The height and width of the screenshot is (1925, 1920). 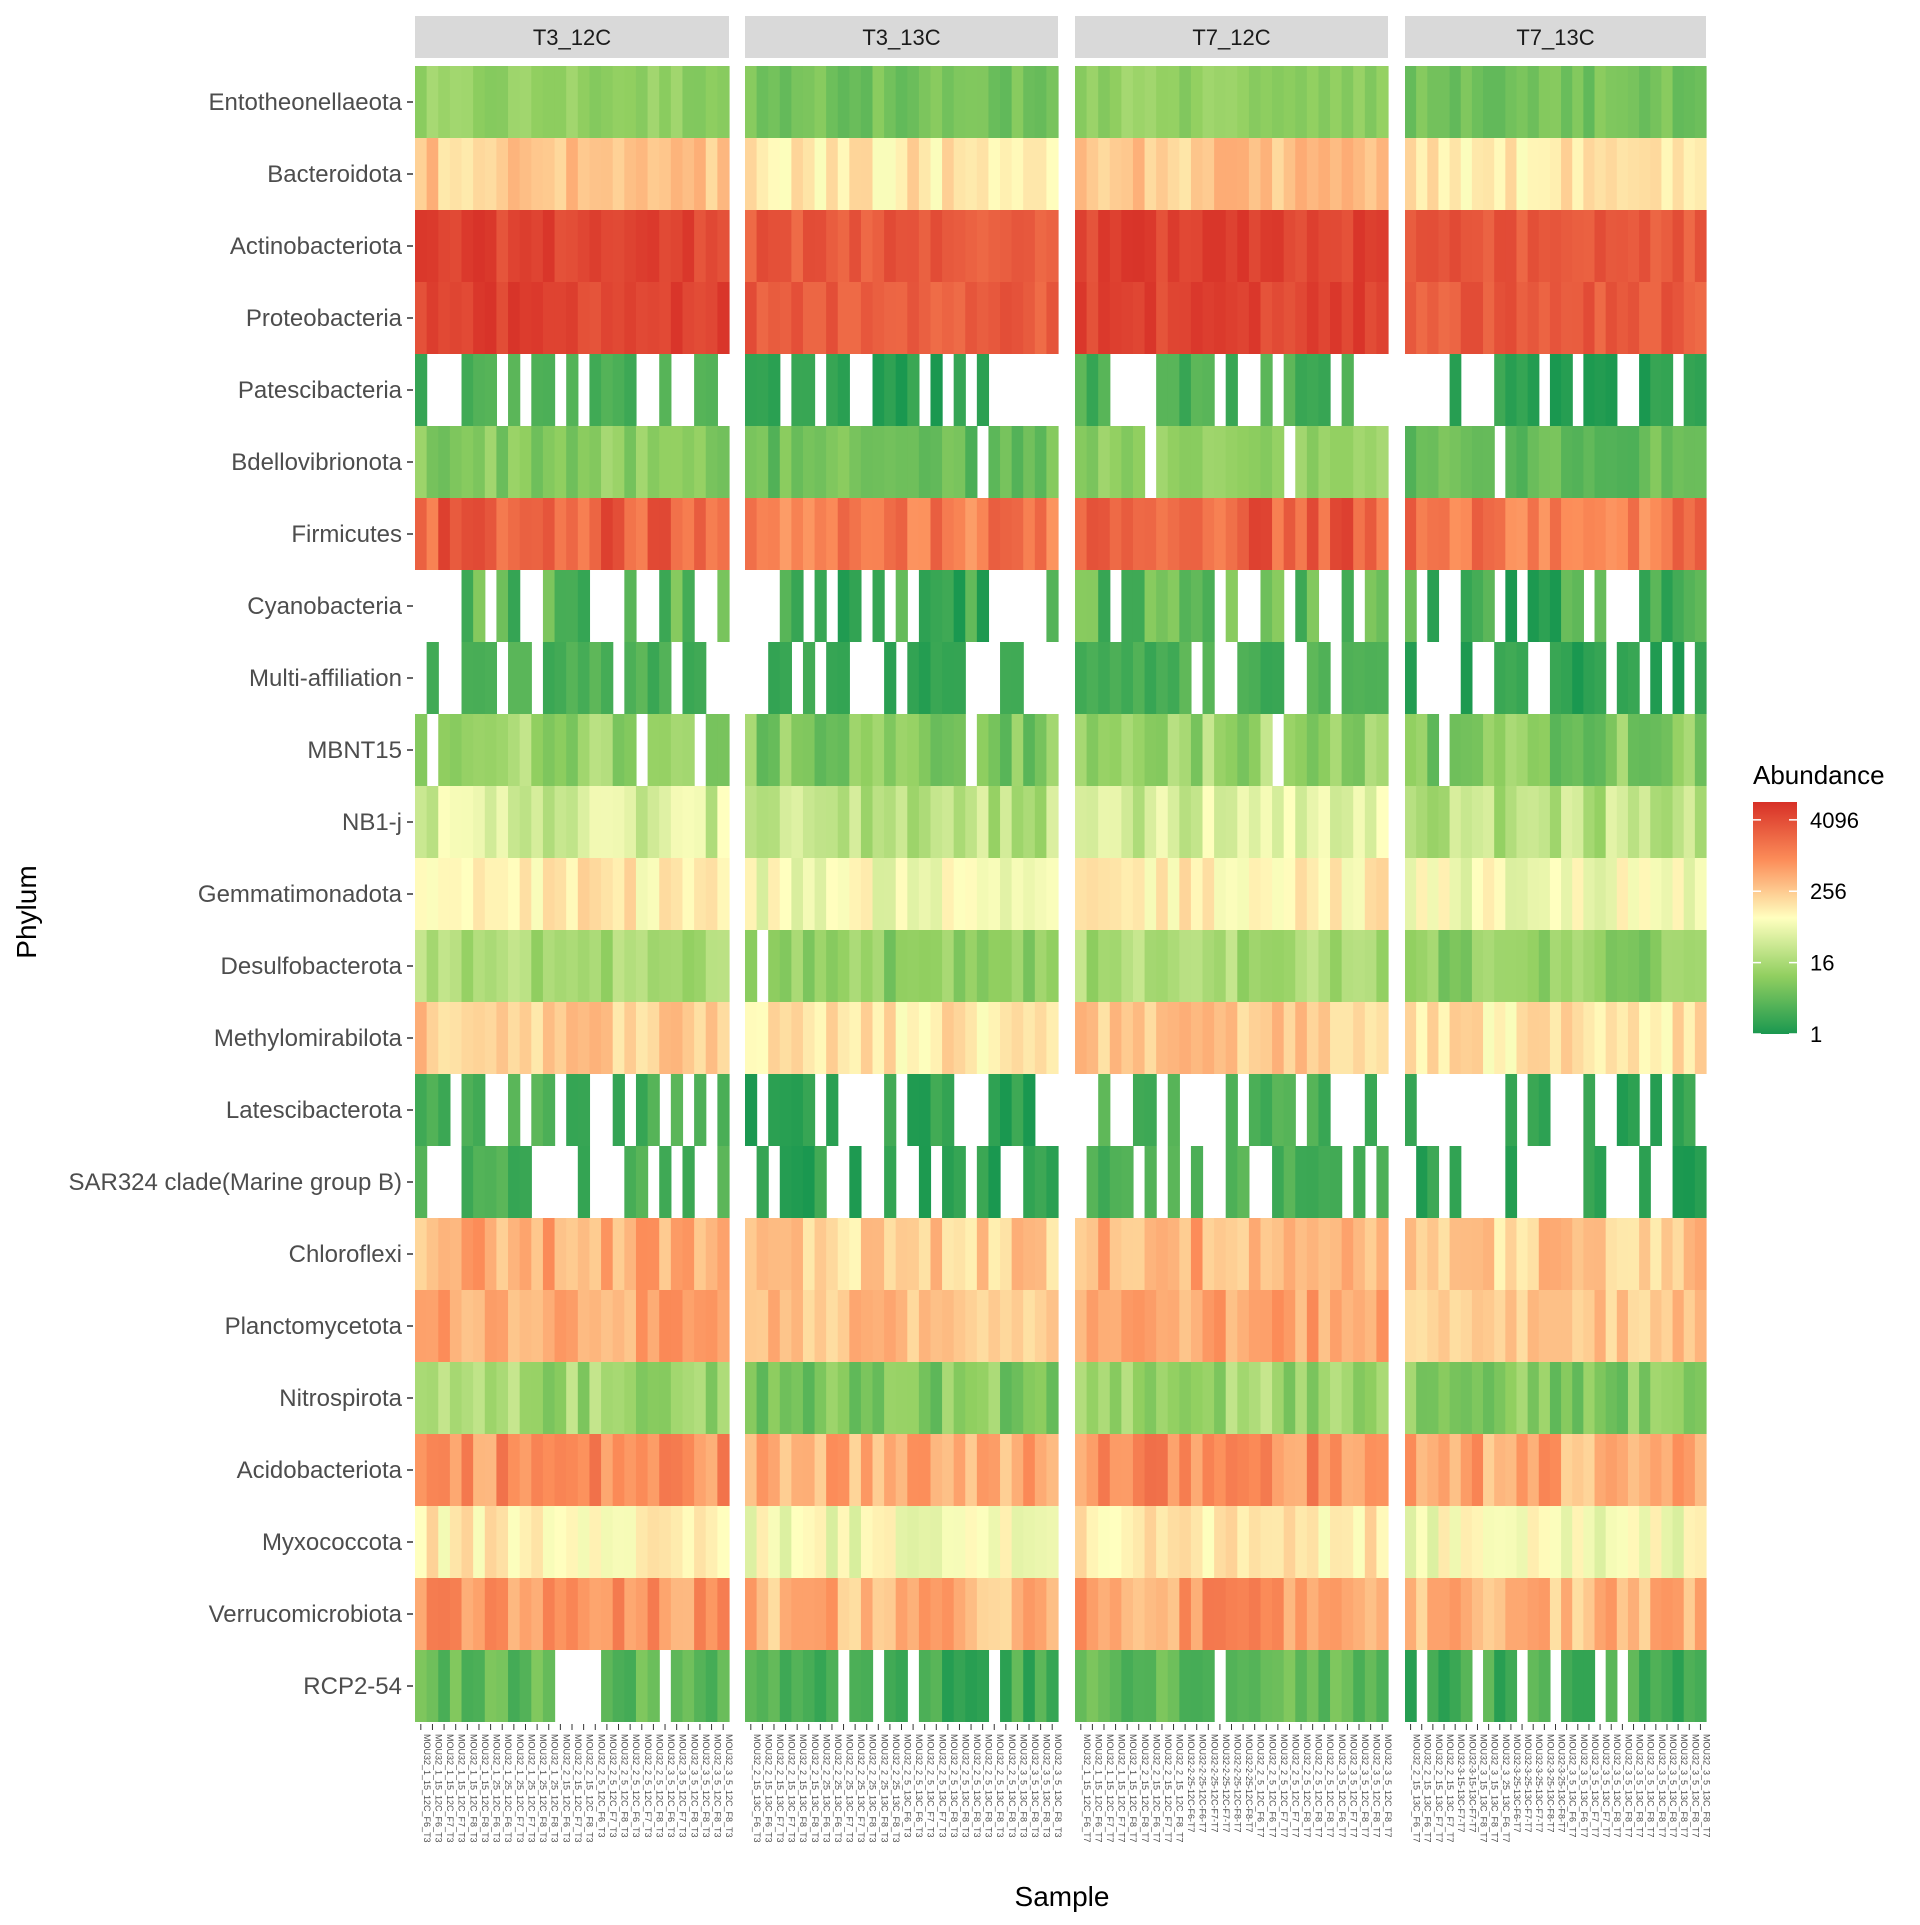 I want to click on y-tick-label: SAR324 clade(Marine group B), so click(x=235, y=1182).